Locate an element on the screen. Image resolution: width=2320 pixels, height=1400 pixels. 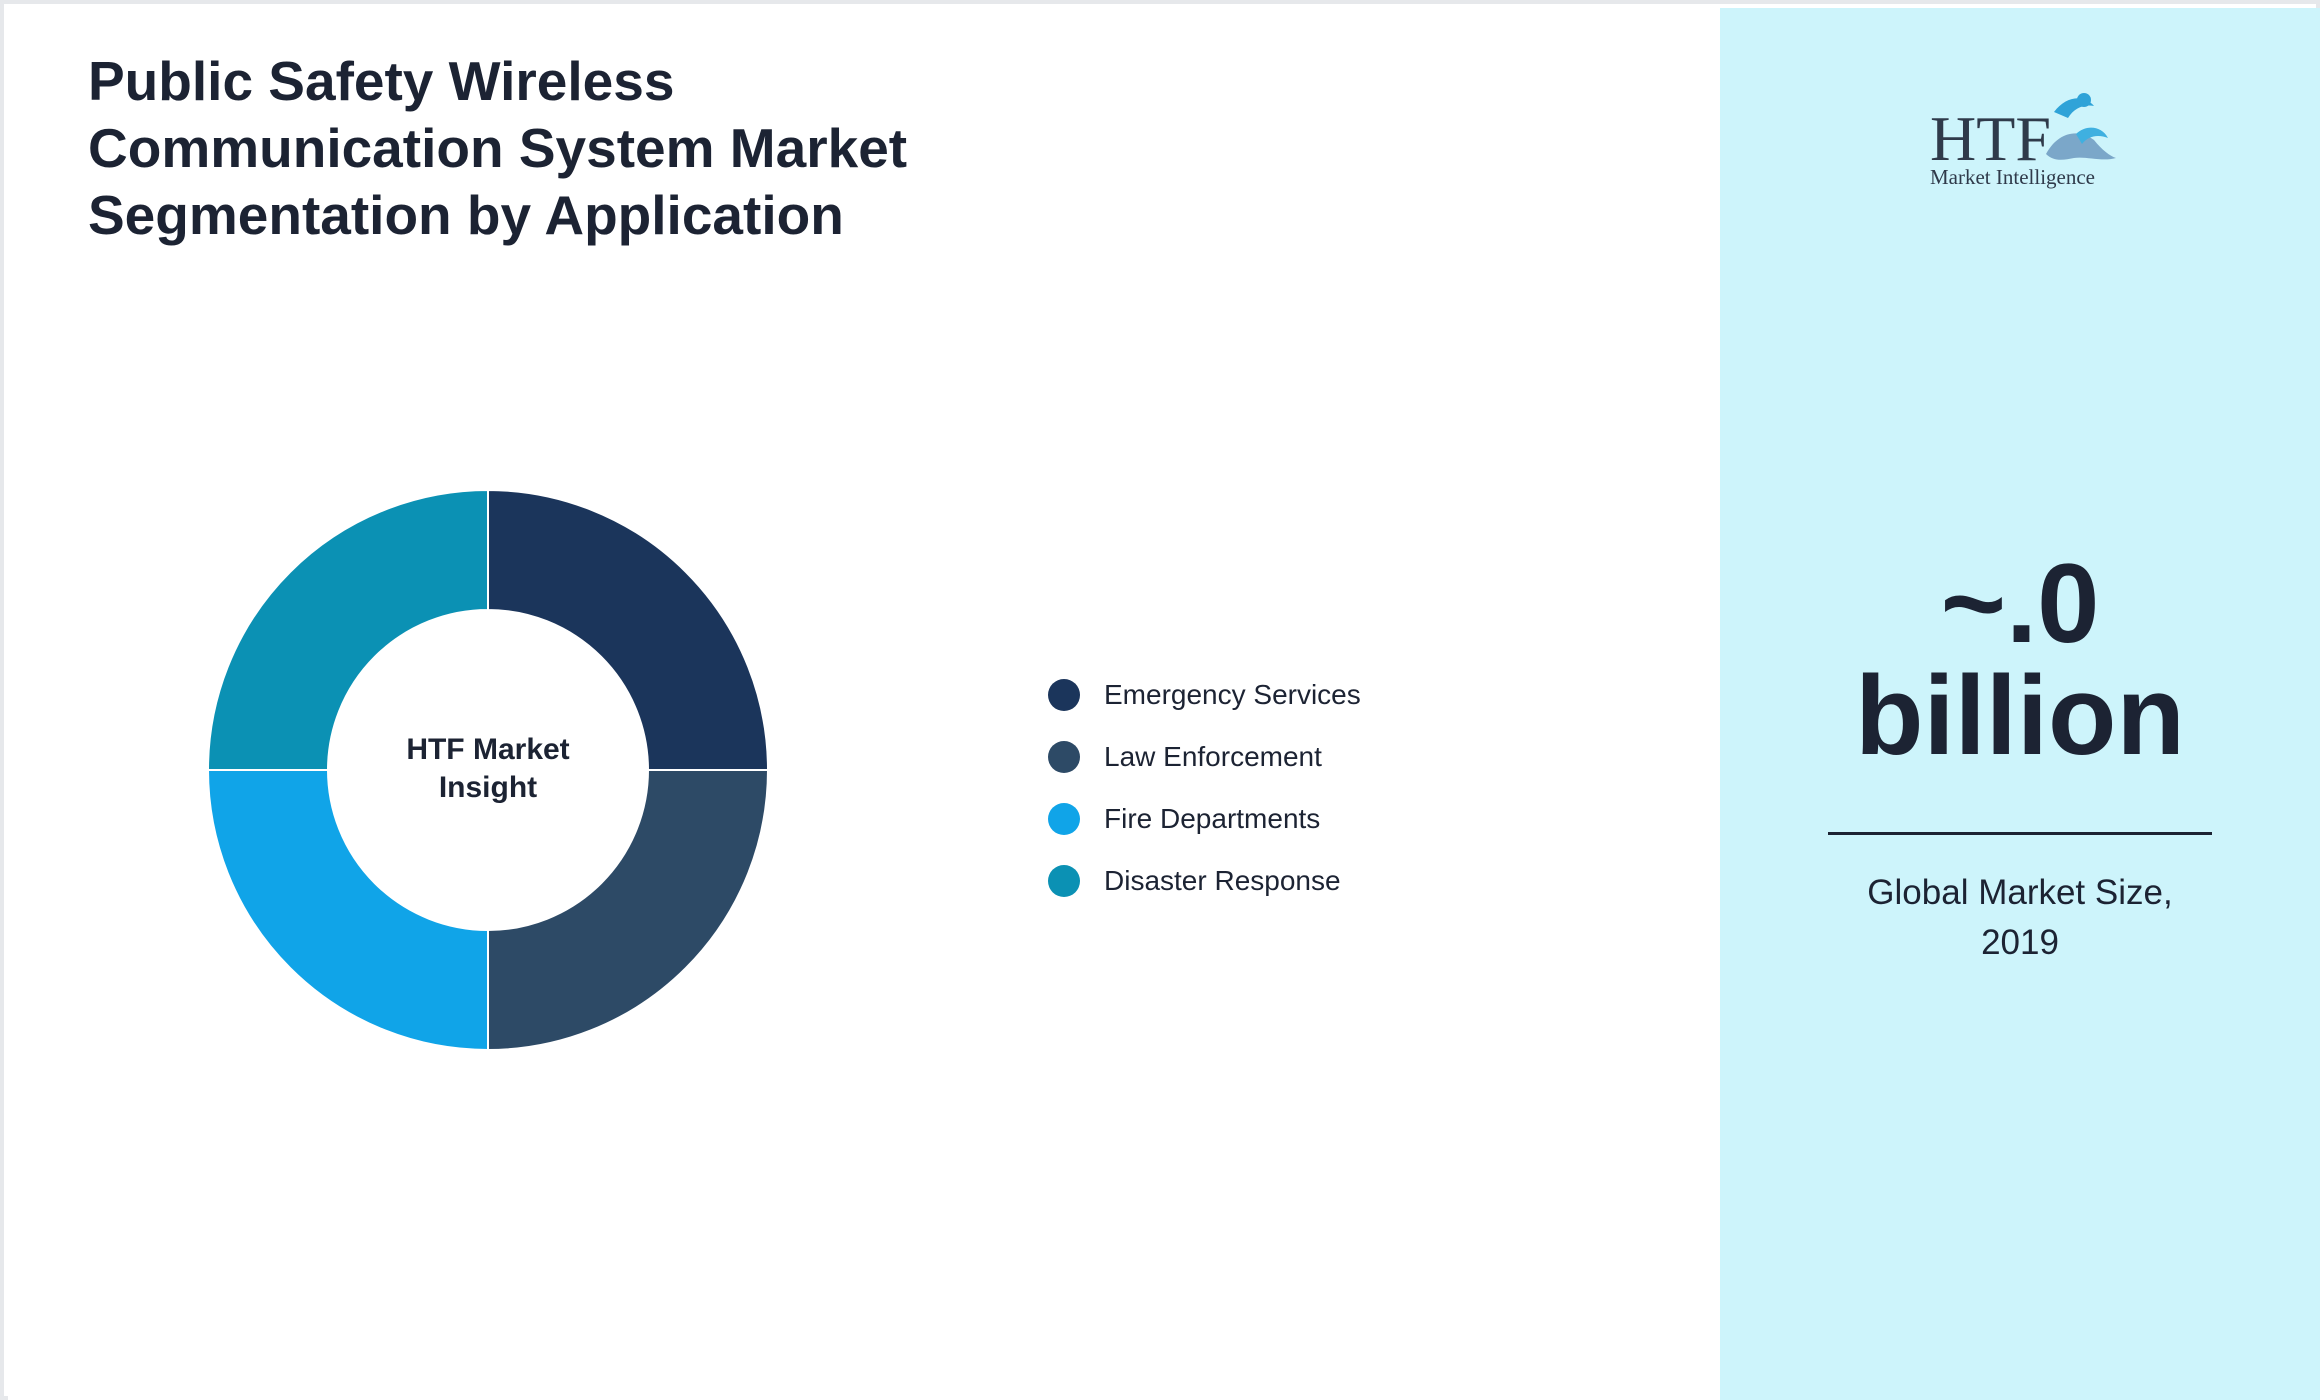
market-size-value-line-2: billion is located at coordinates (2020, 715).